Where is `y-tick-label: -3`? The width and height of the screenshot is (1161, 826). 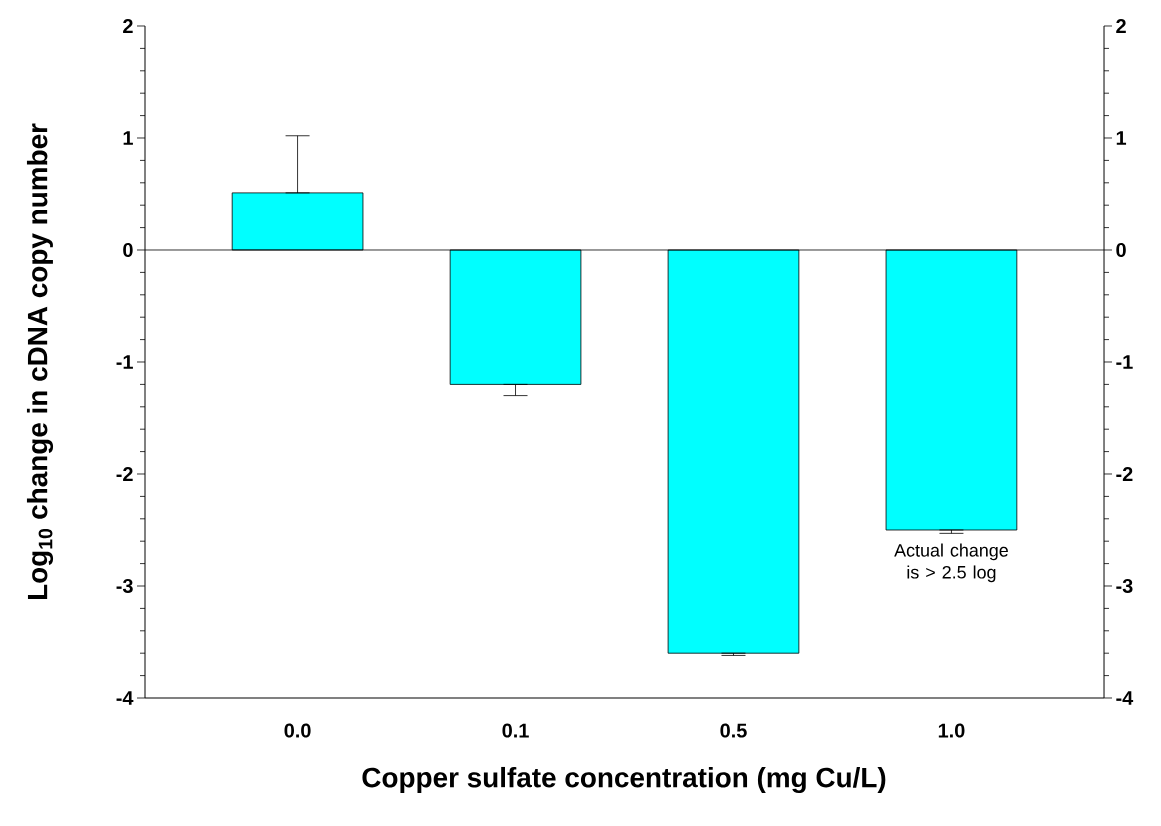 y-tick-label: -3 is located at coordinates (124, 586).